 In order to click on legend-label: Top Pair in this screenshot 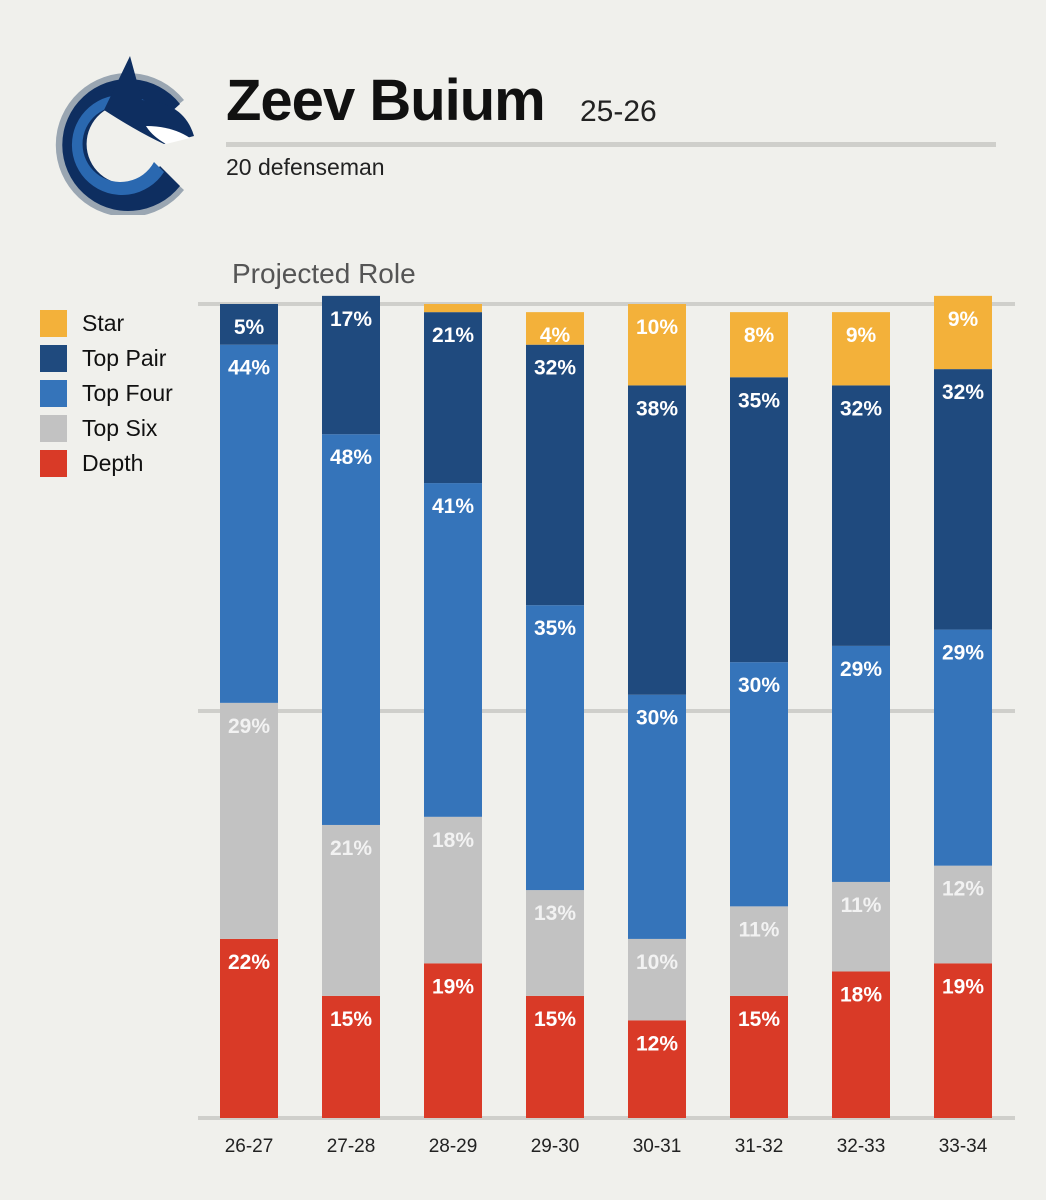, I will do `click(124, 358)`.